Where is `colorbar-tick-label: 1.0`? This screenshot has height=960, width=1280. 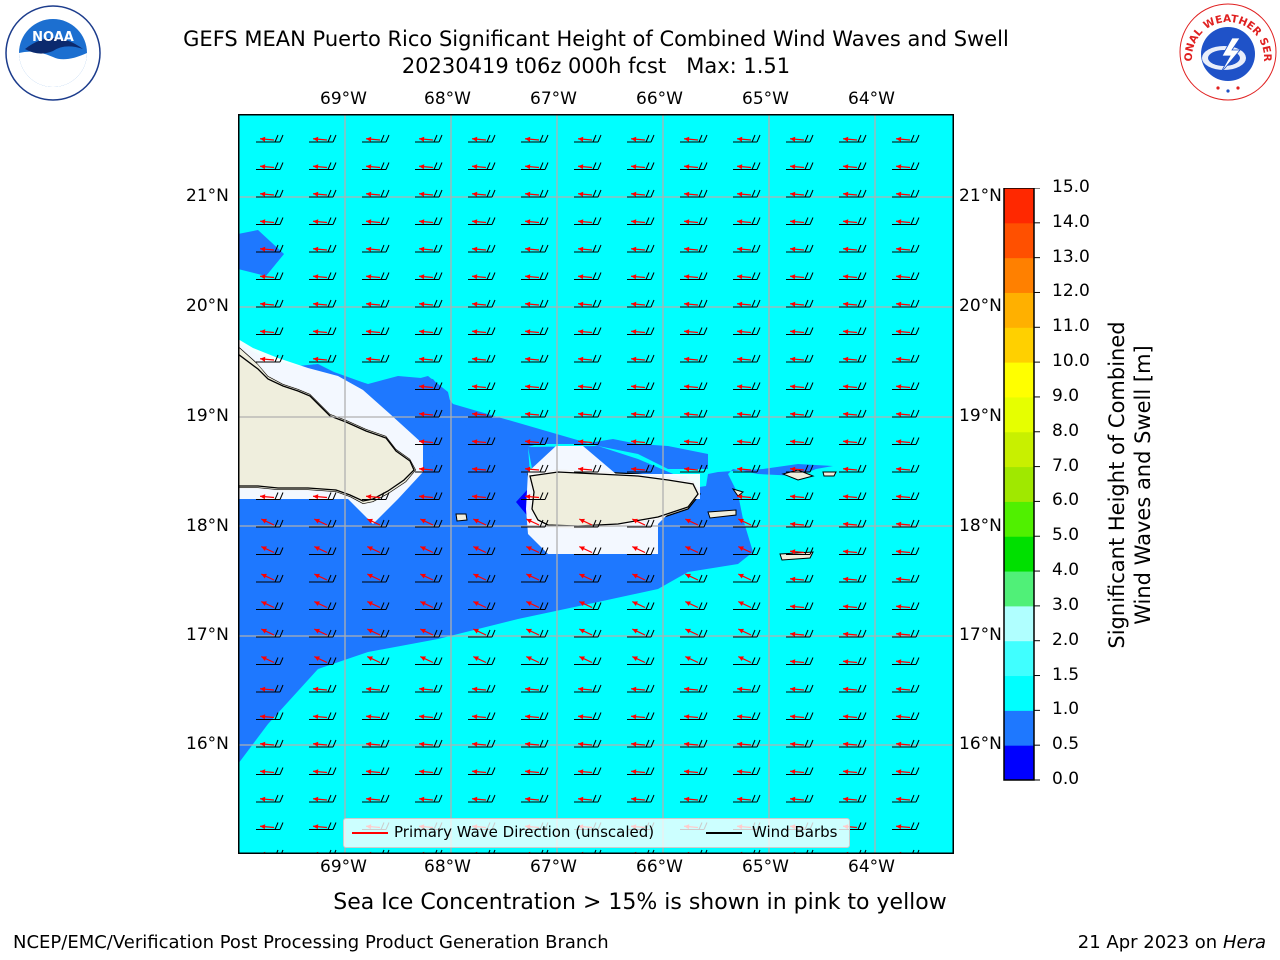 colorbar-tick-label: 1.0 is located at coordinates (1066, 709).